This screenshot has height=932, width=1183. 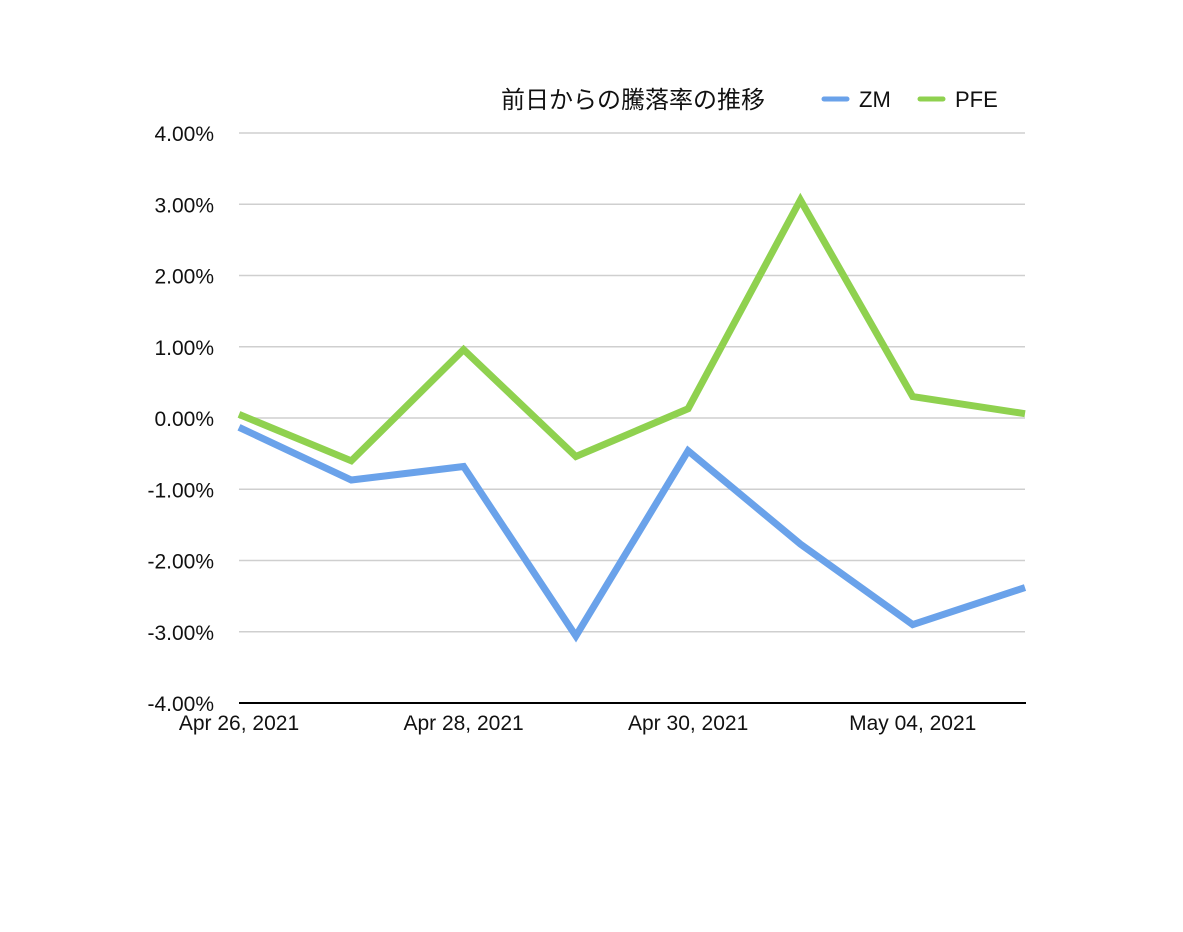 I want to click on y-tick-label: -2.00%, so click(x=180, y=562).